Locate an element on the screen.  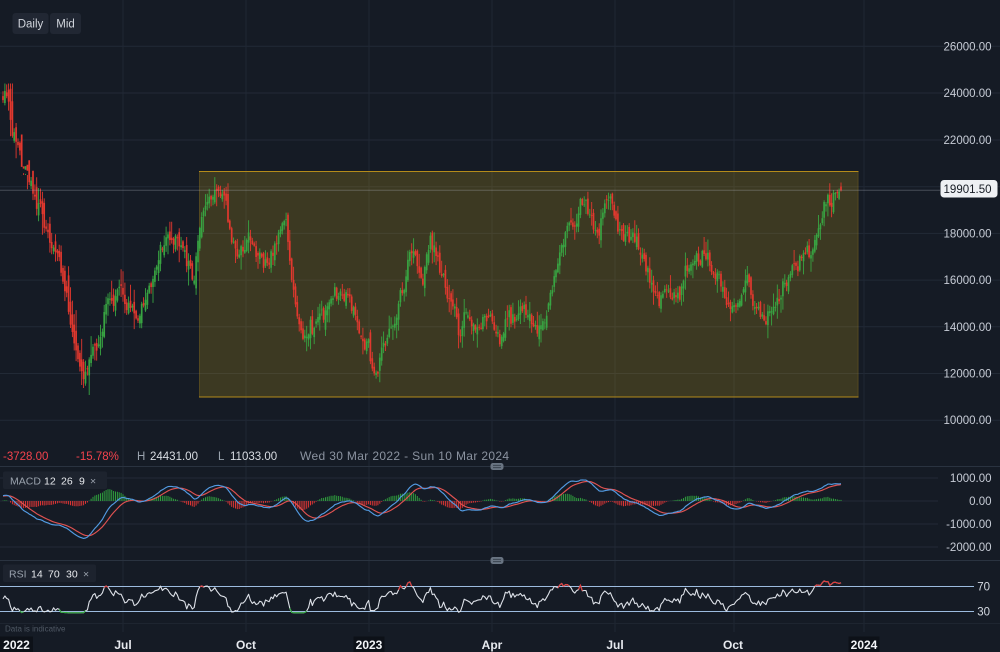
svg-text: -2000.00 is located at coordinates (968, 548).